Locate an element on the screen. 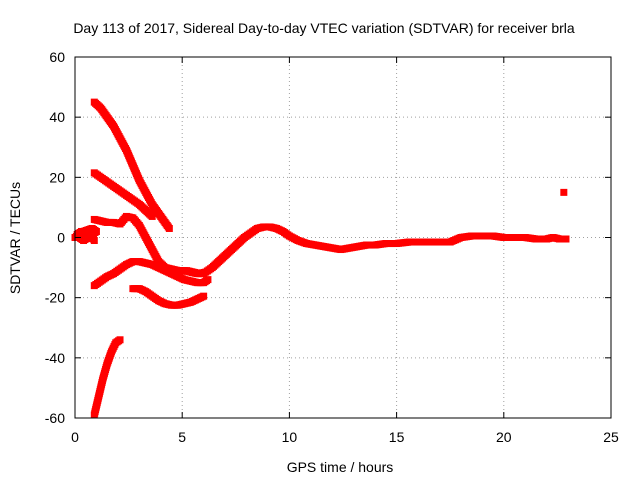 The width and height of the screenshot is (640, 480). series-arc-steep is located at coordinates (107, 377).